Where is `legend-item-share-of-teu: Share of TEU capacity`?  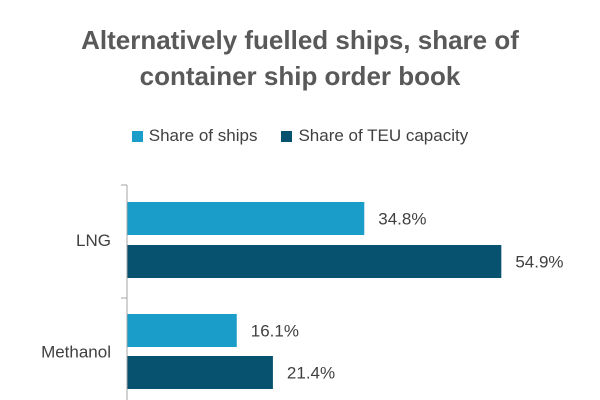
legend-item-share-of-teu: Share of TEU capacity is located at coordinates (374, 136).